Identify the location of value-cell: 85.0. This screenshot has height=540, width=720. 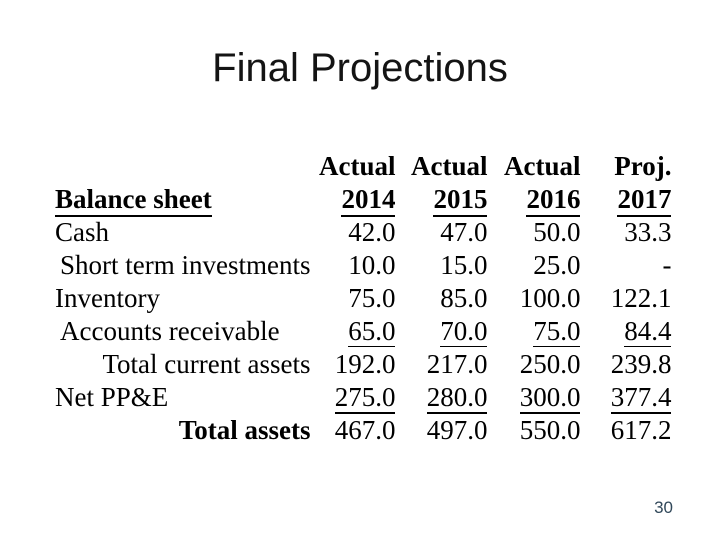
(441, 298).